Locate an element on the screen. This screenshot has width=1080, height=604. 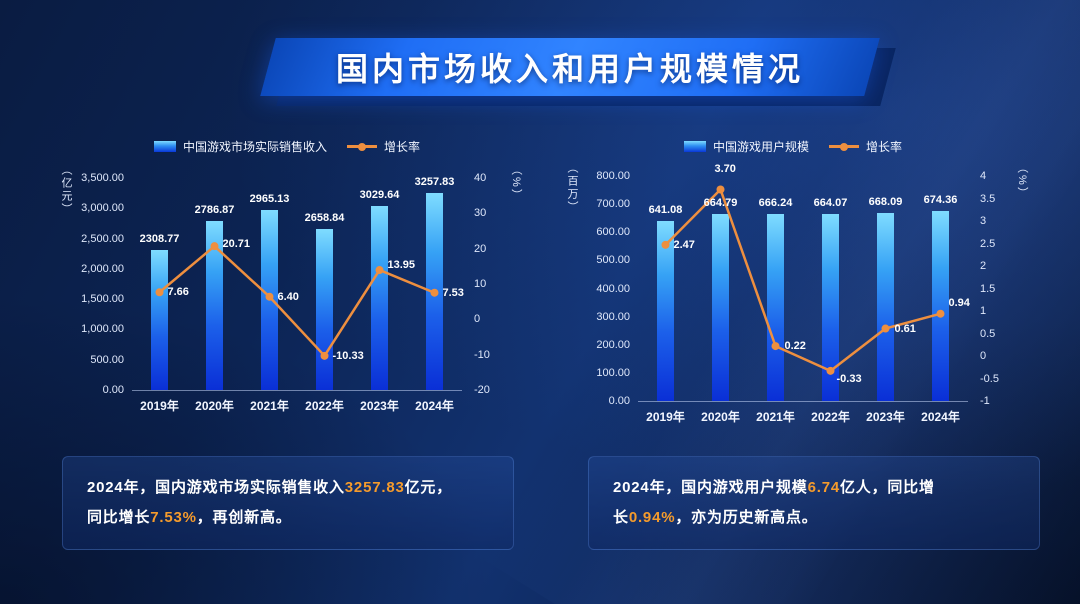
line-value-label: -10.33 is located at coordinates (348, 355).